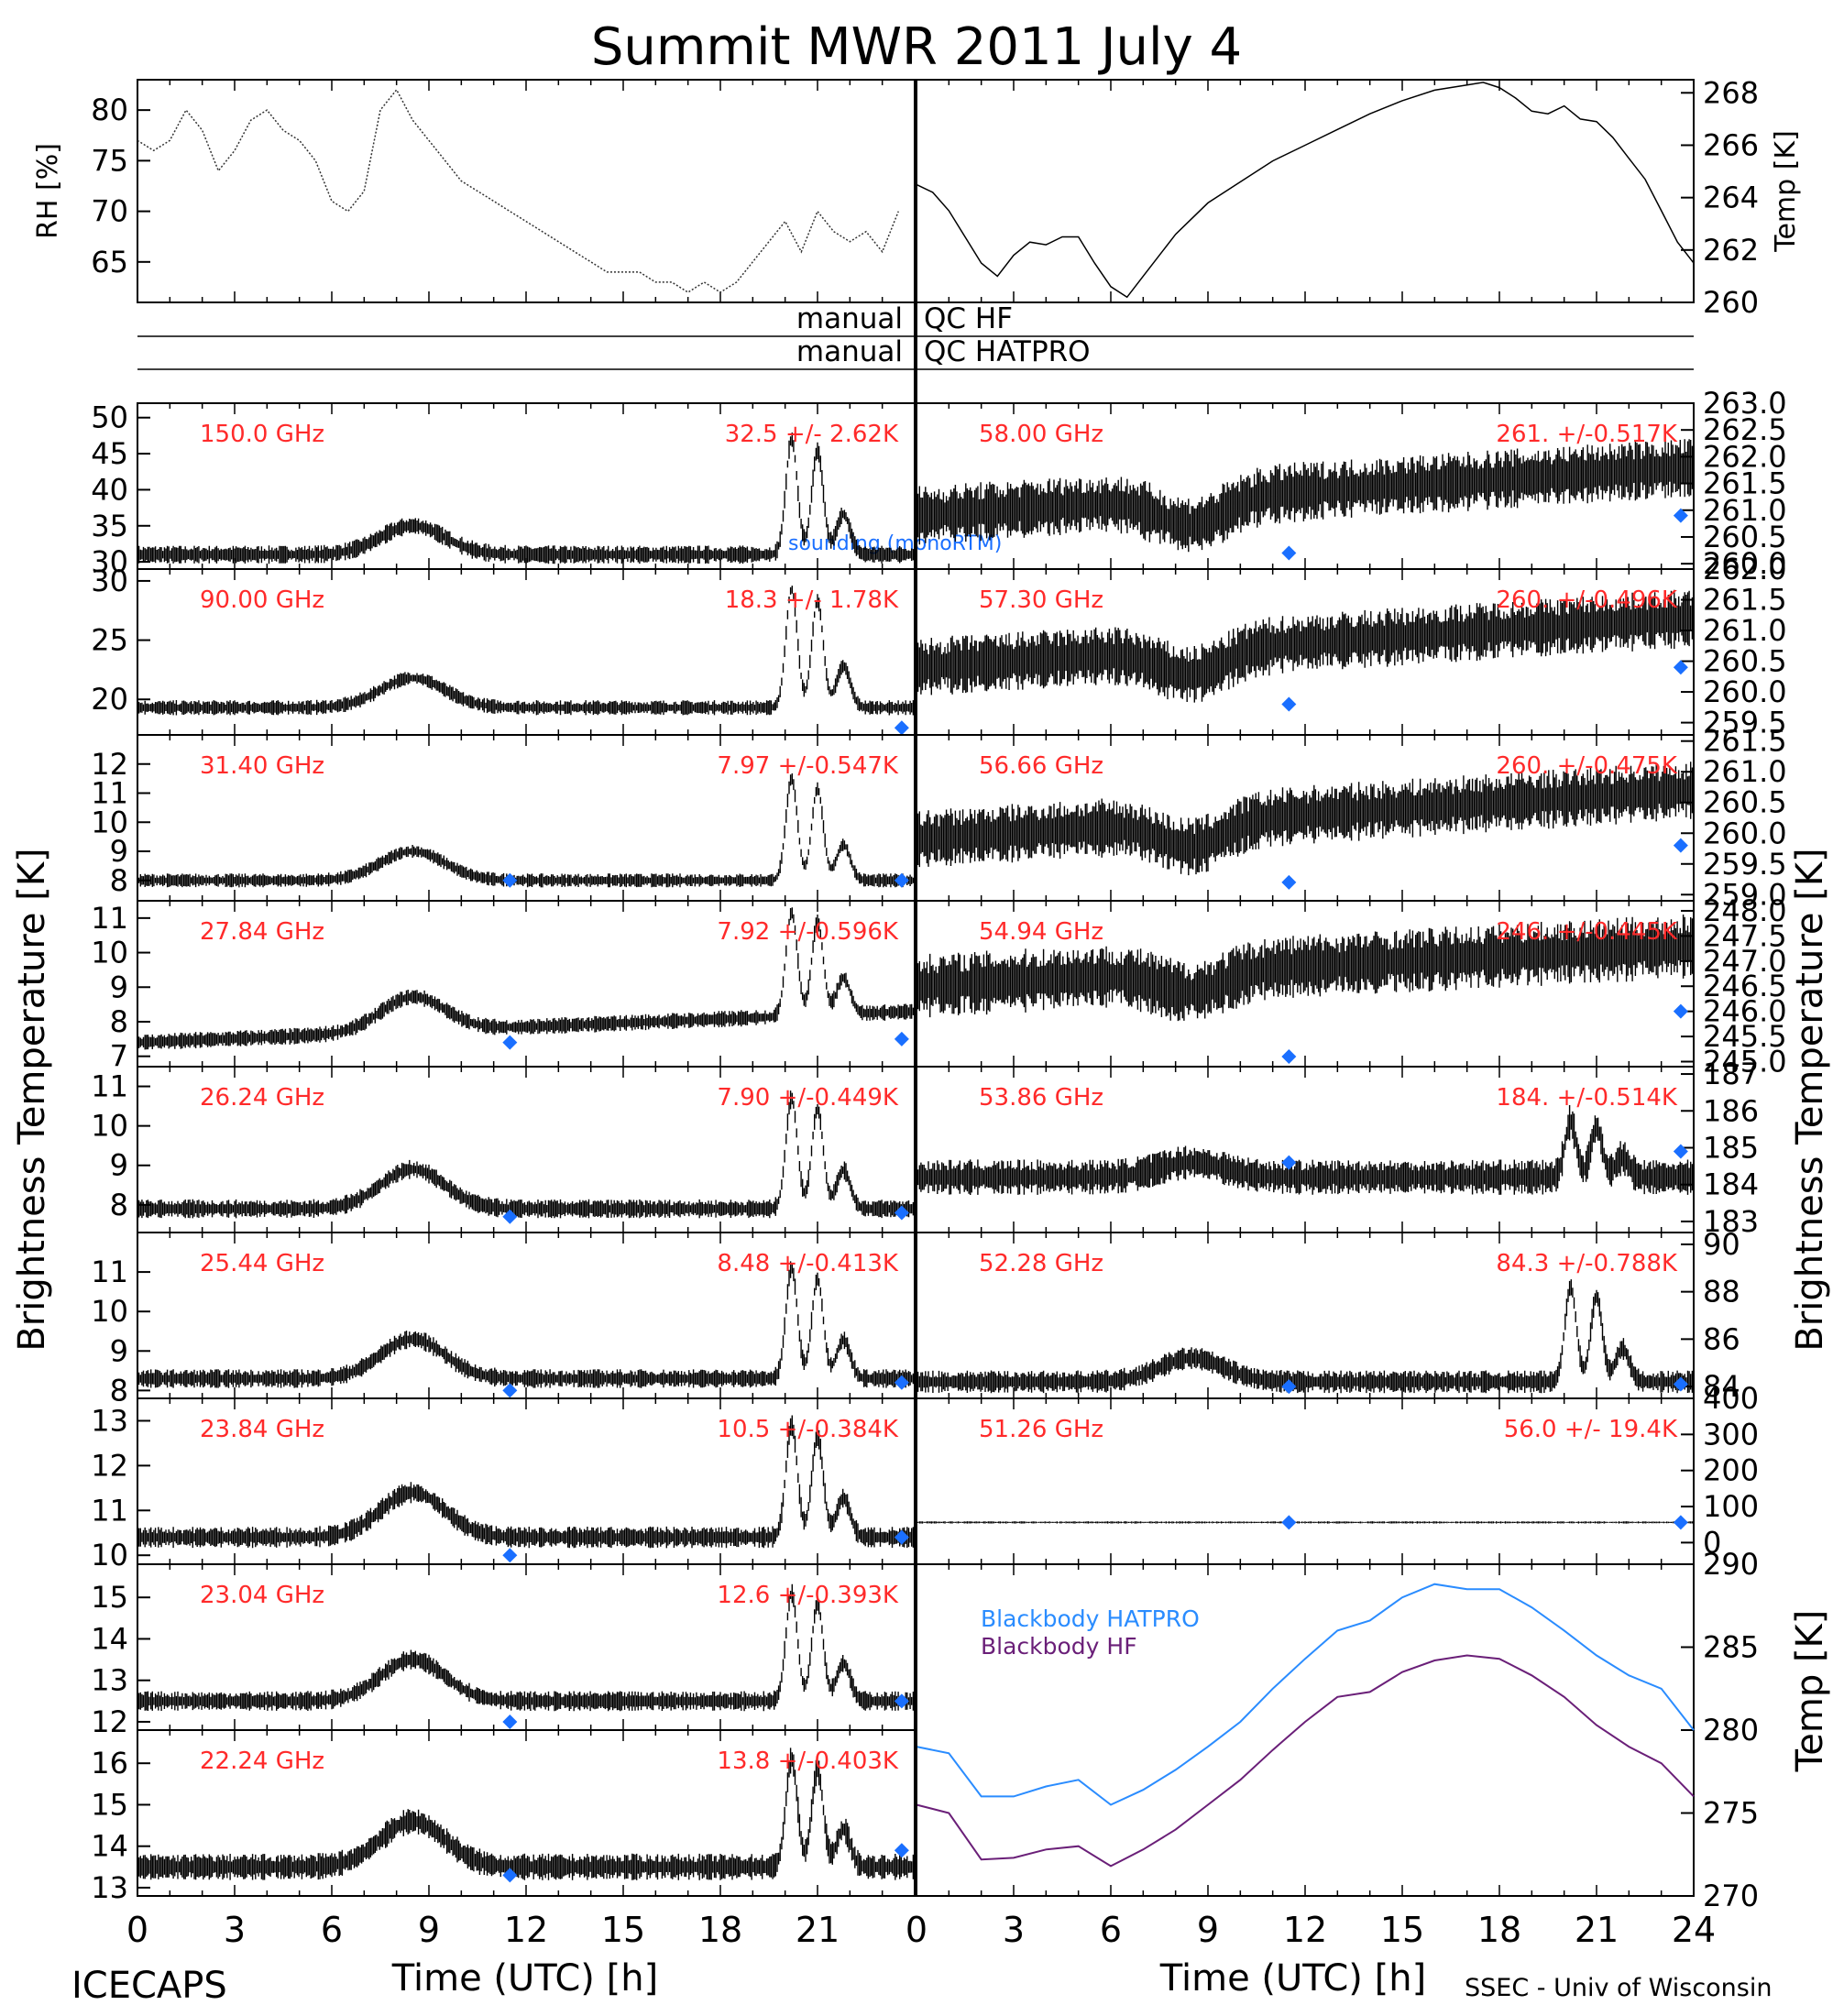 The width and height of the screenshot is (1833, 2016). What do you see at coordinates (1731, 1647) in the screenshot?
I see `y-tick-label-bb: 285` at bounding box center [1731, 1647].